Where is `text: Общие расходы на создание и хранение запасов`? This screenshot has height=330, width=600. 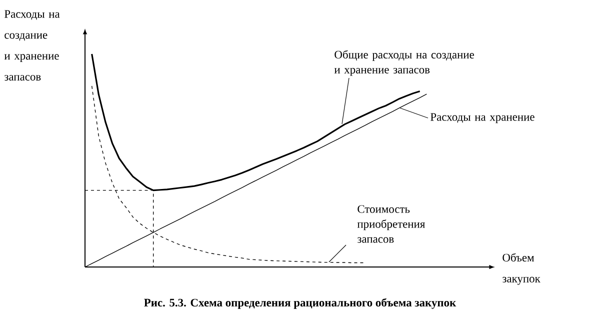 text: Общие расходы на создание и хранение запасов is located at coordinates (404, 63).